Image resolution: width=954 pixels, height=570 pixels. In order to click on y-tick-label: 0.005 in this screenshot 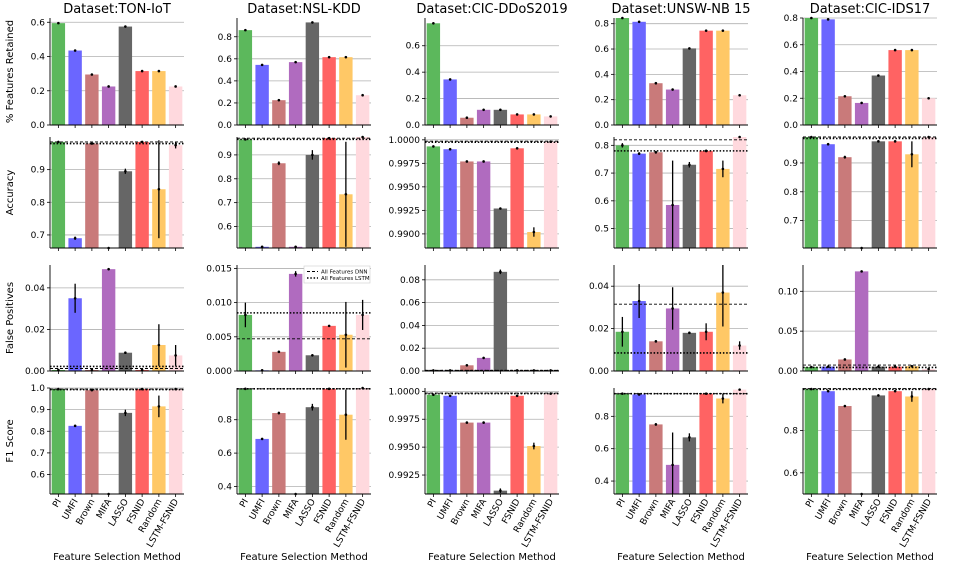, I will do `click(219, 338)`.